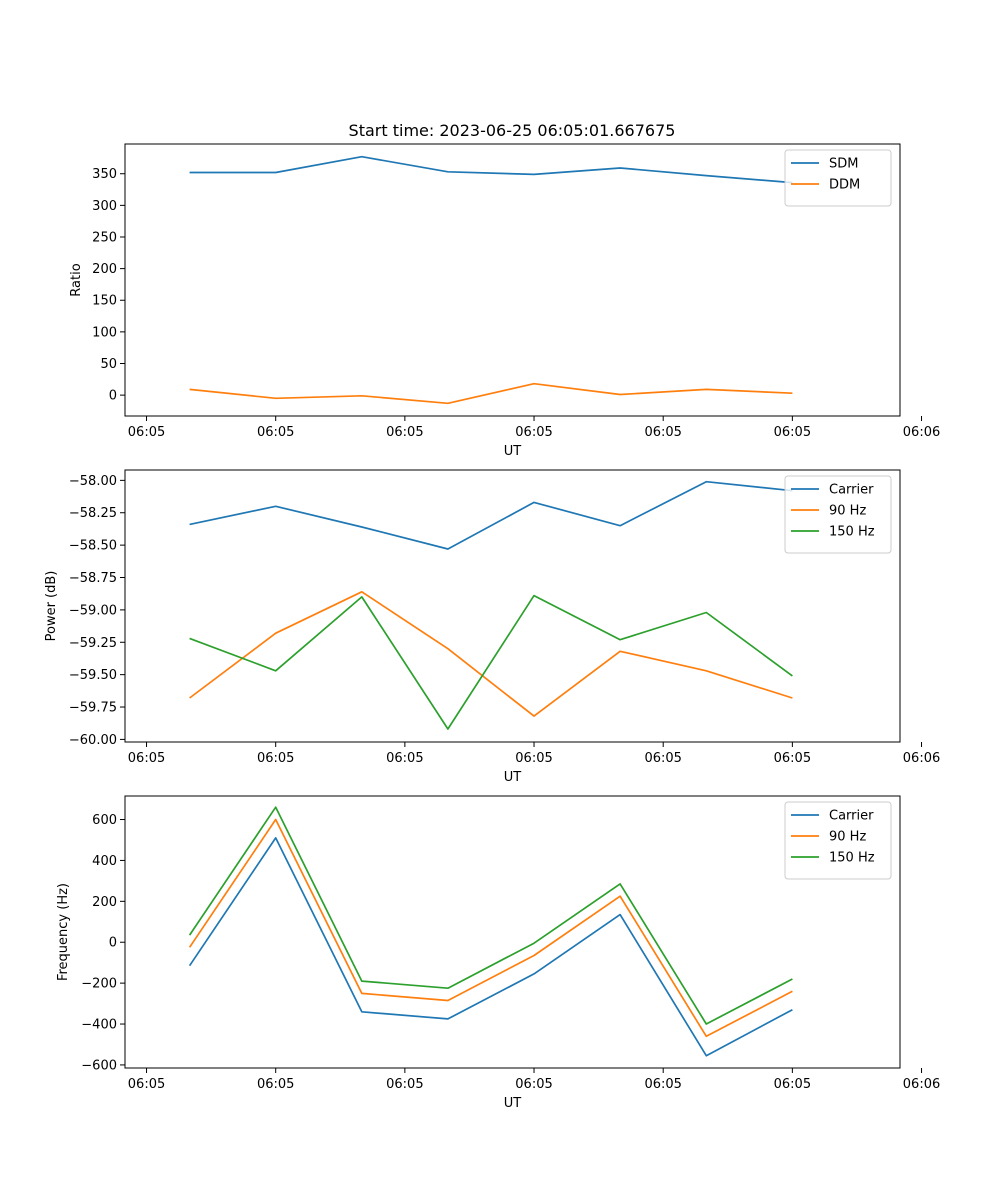  What do you see at coordinates (51, 606) in the screenshot?
I see `y-axis-label: Power (dB)` at bounding box center [51, 606].